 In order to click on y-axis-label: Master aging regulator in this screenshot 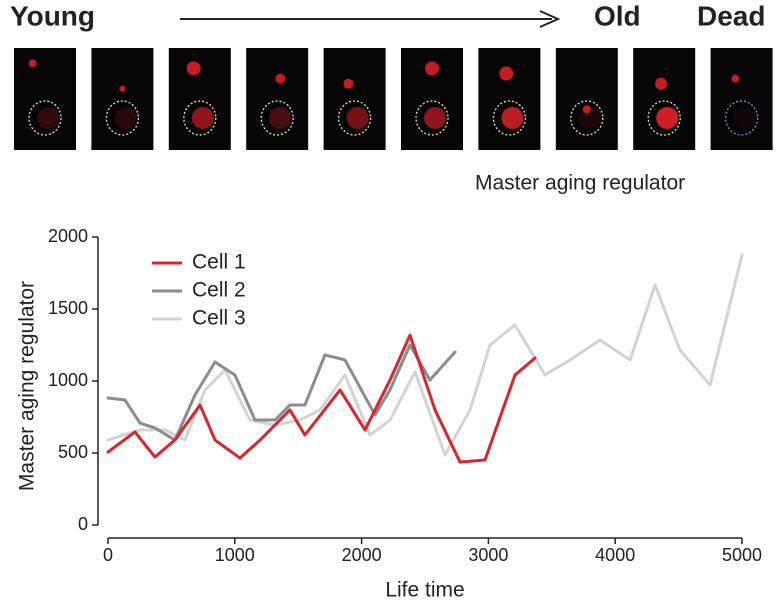, I will do `click(27, 386)`.